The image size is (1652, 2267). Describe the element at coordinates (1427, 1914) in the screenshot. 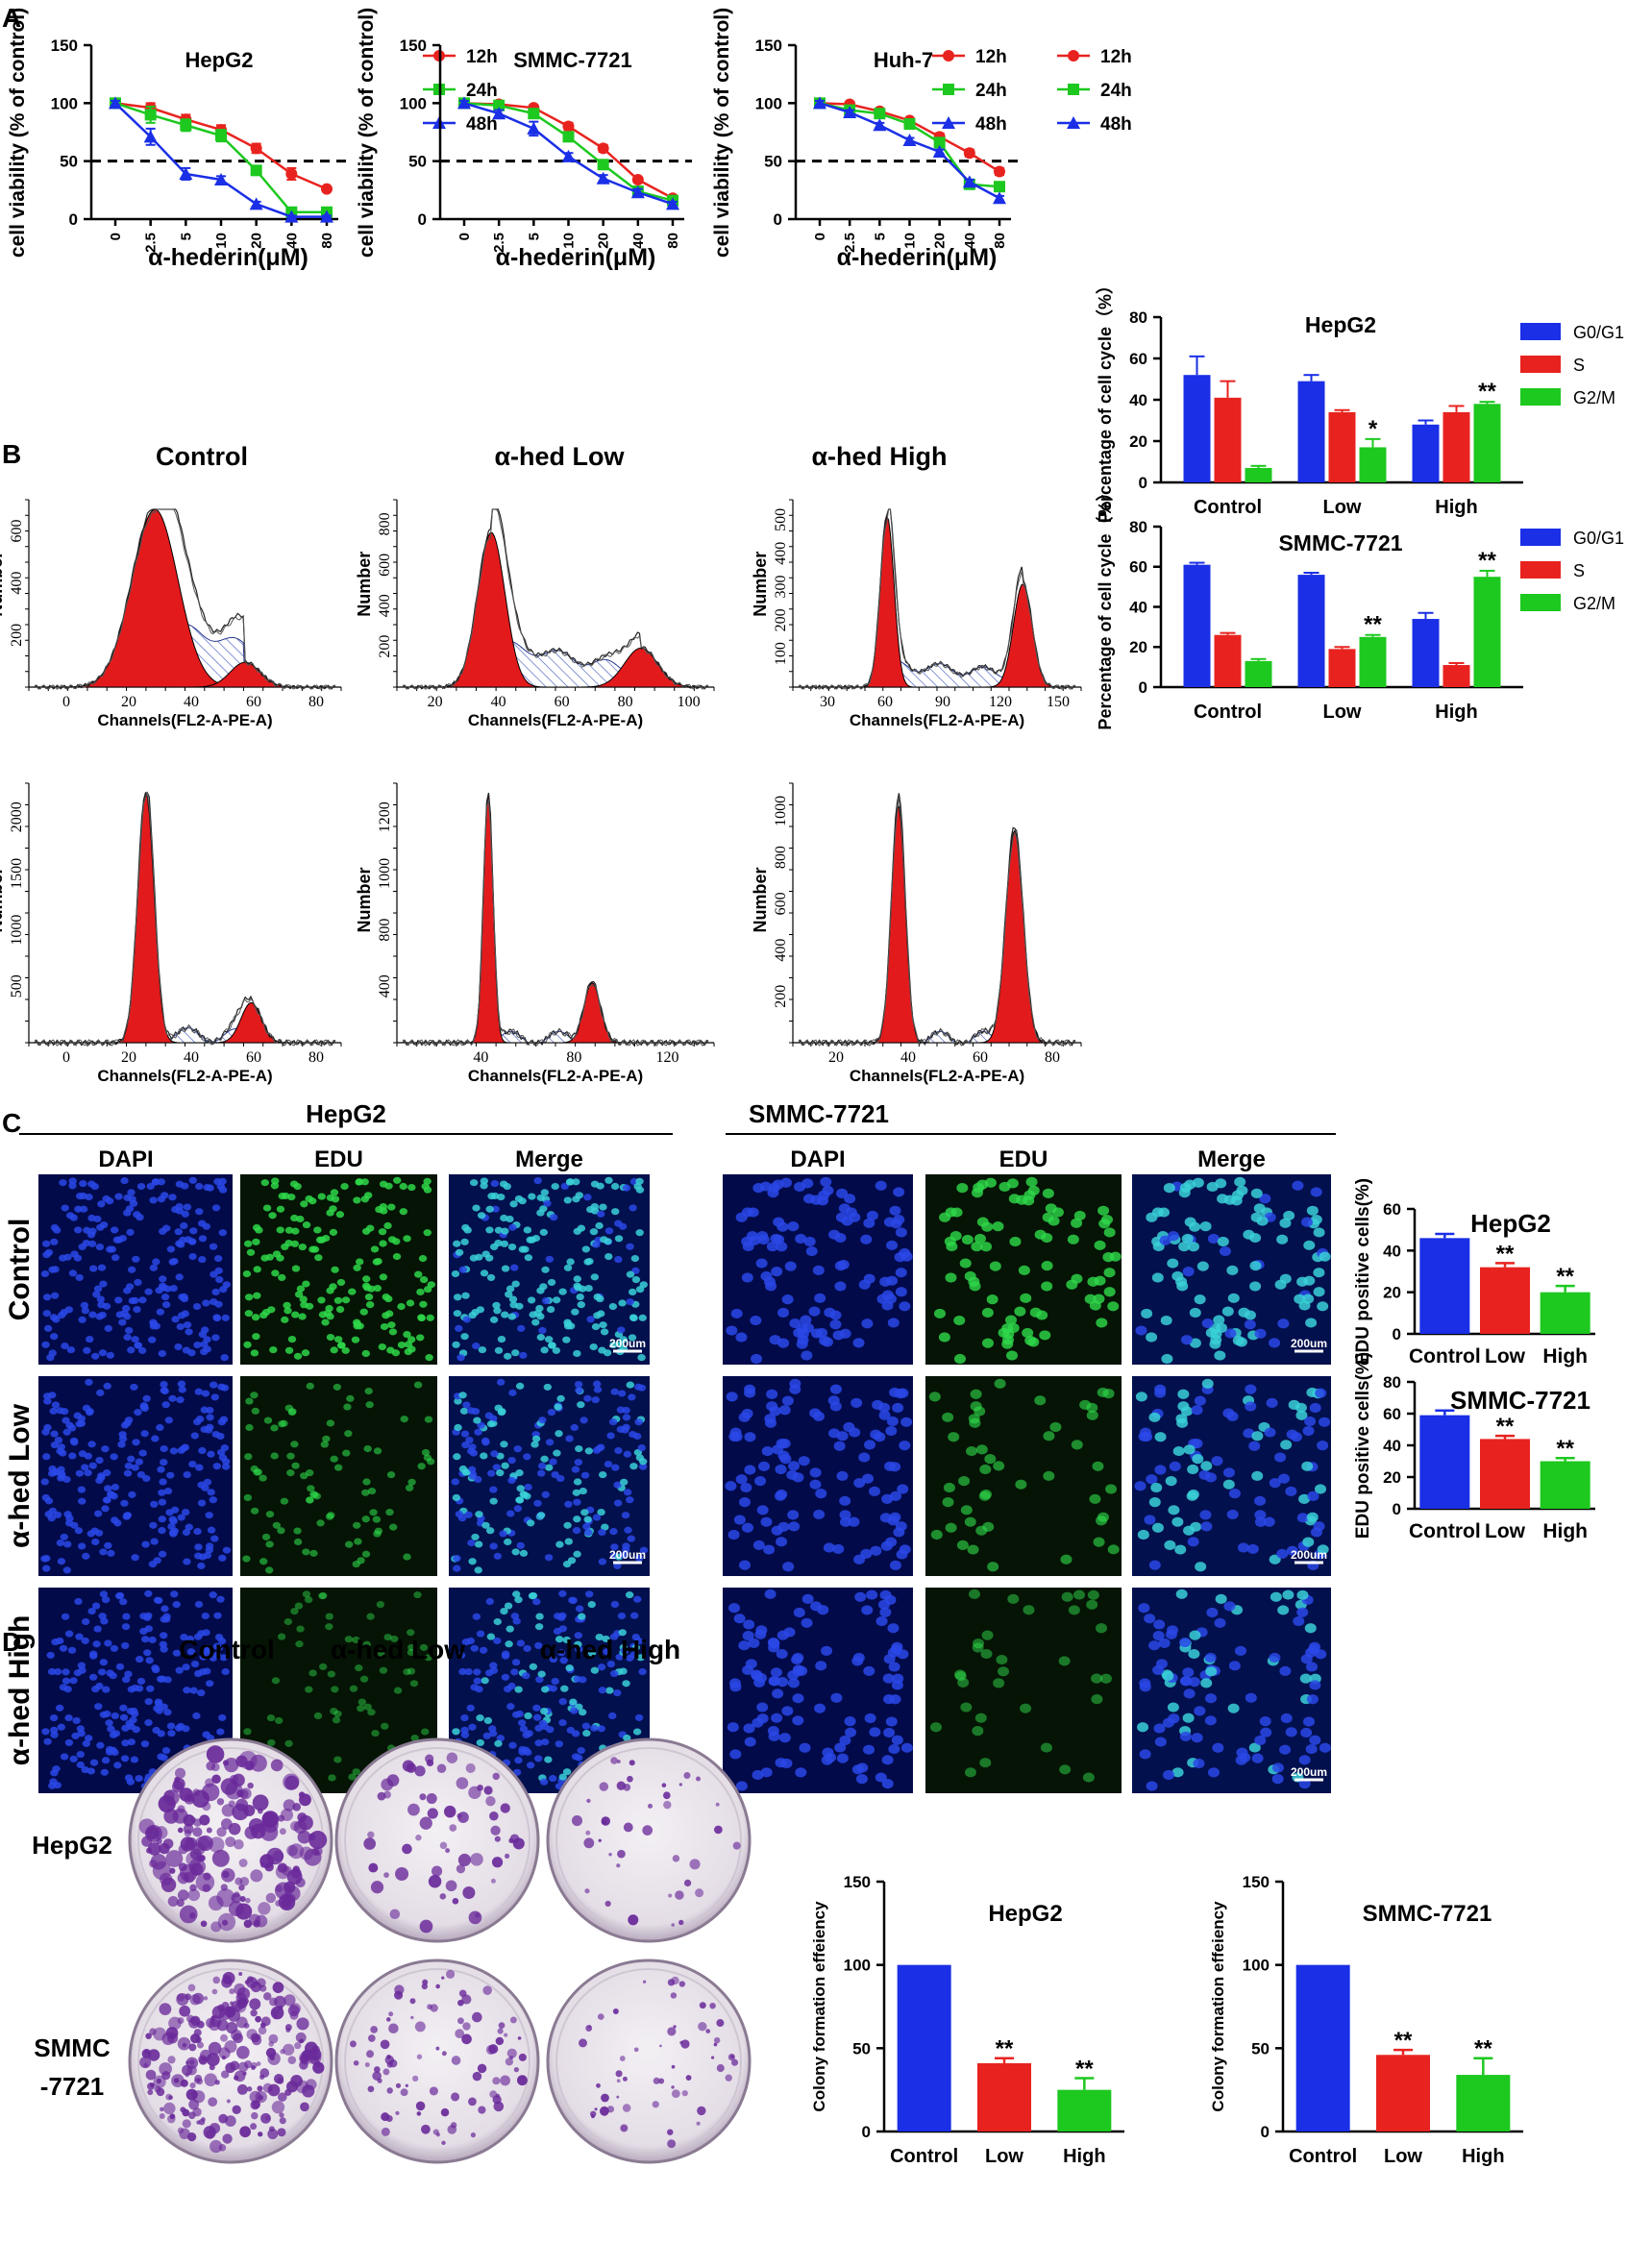

I see `chart-title: SMMC-7721` at that location.